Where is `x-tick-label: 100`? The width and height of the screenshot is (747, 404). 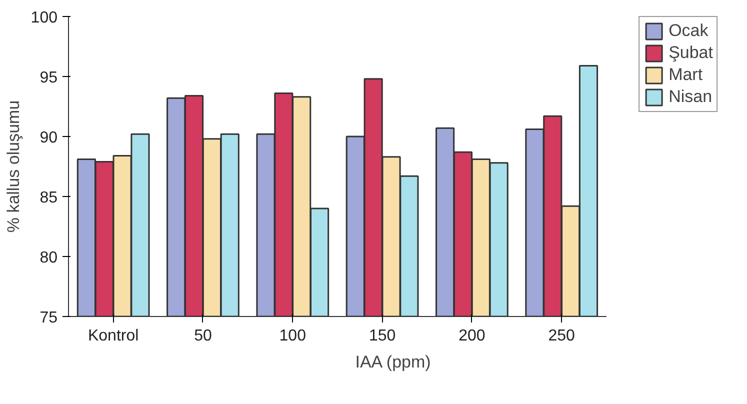 x-tick-label: 100 is located at coordinates (292, 336).